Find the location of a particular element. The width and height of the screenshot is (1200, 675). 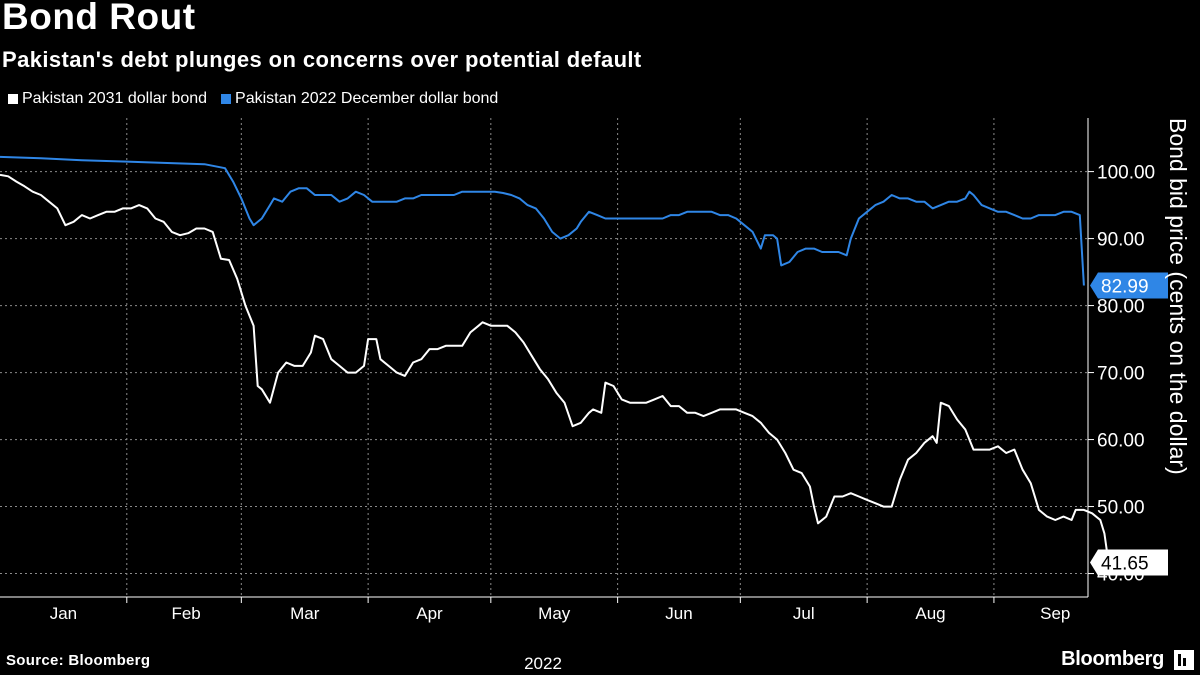

y-tick-label: 50.00 is located at coordinates (1121, 508).